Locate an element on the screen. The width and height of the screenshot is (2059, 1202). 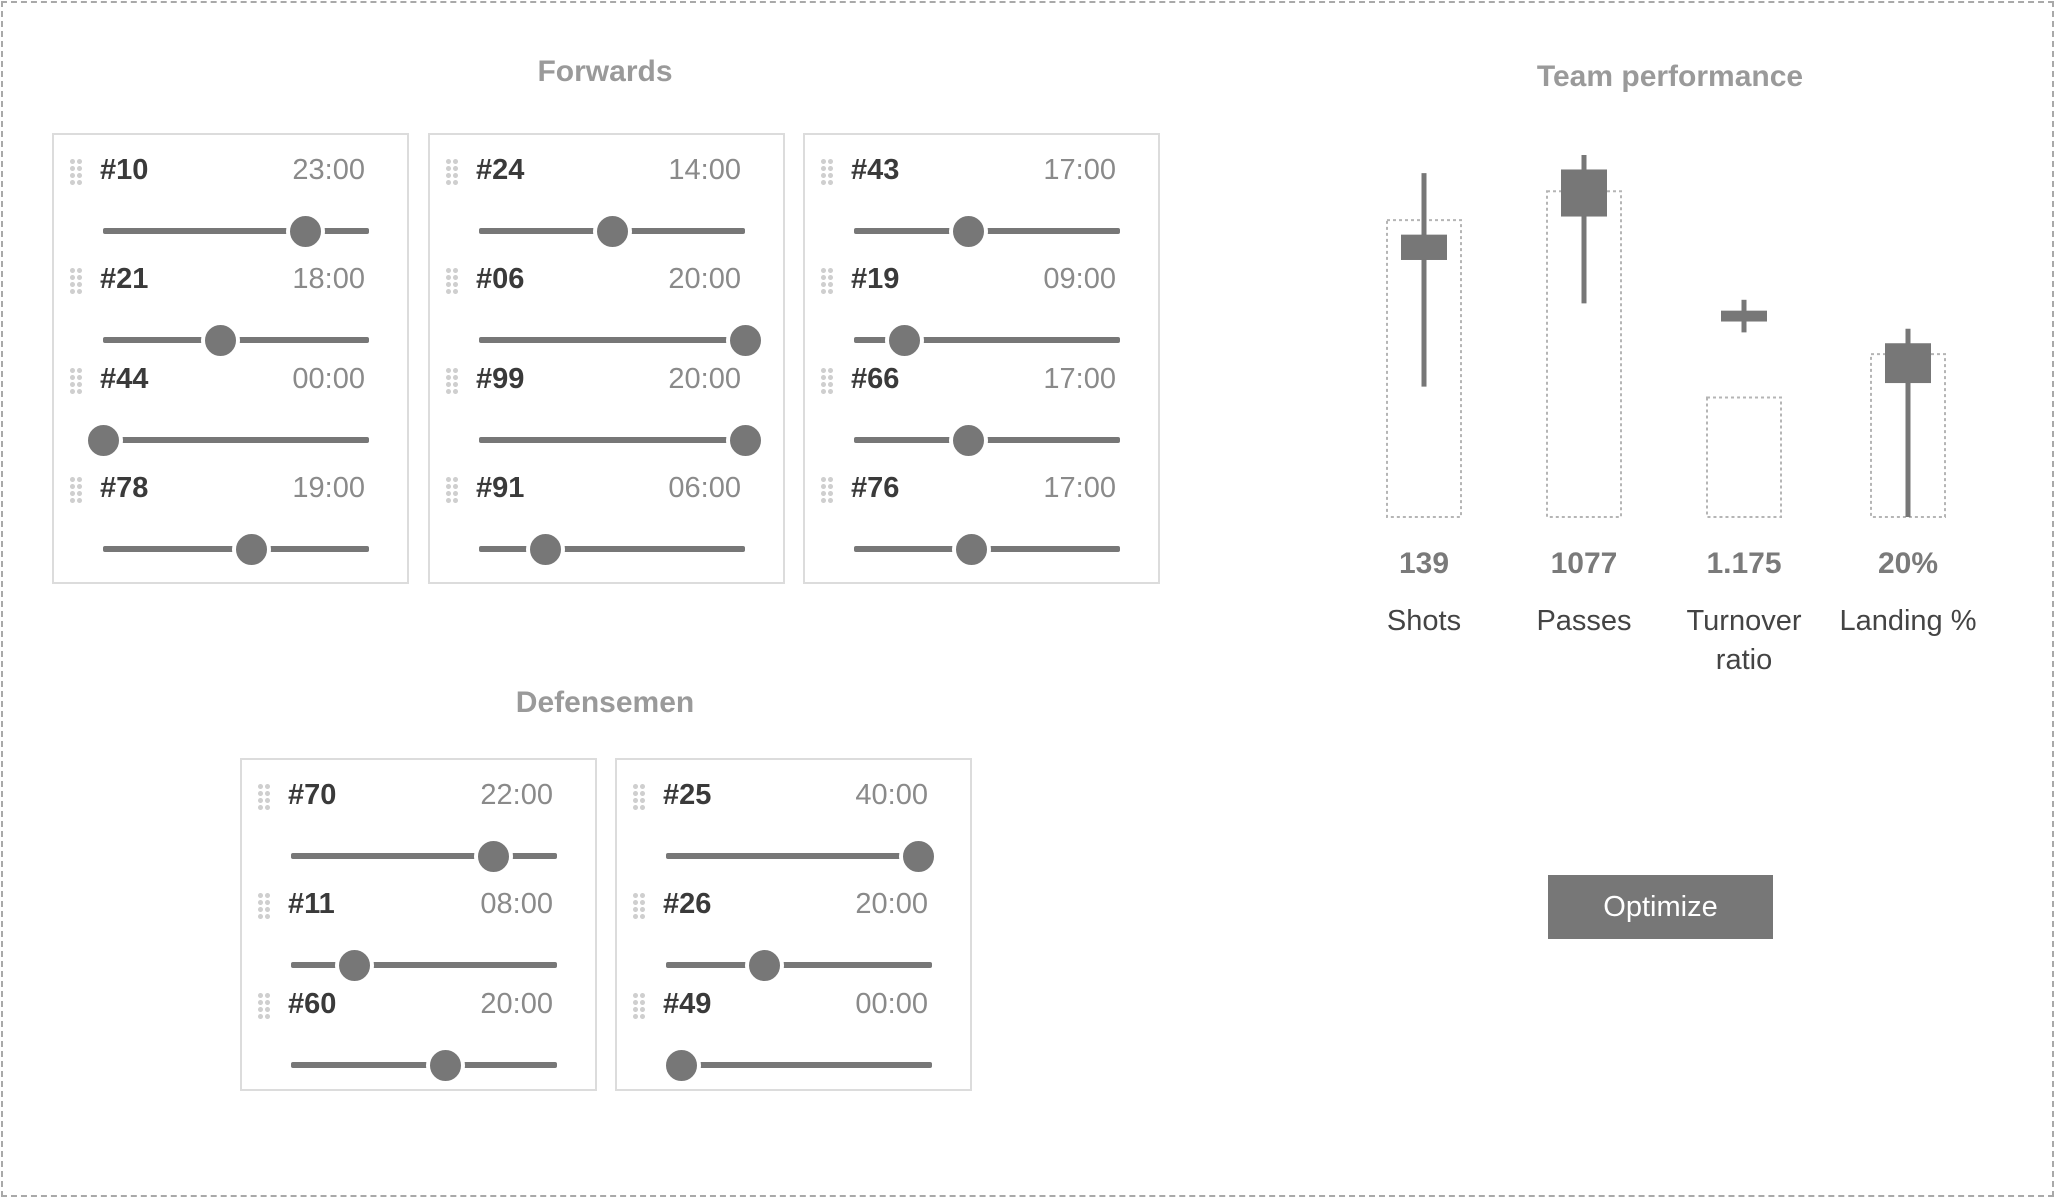
player-ice-time: 09:00 is located at coordinates (1079, 279).